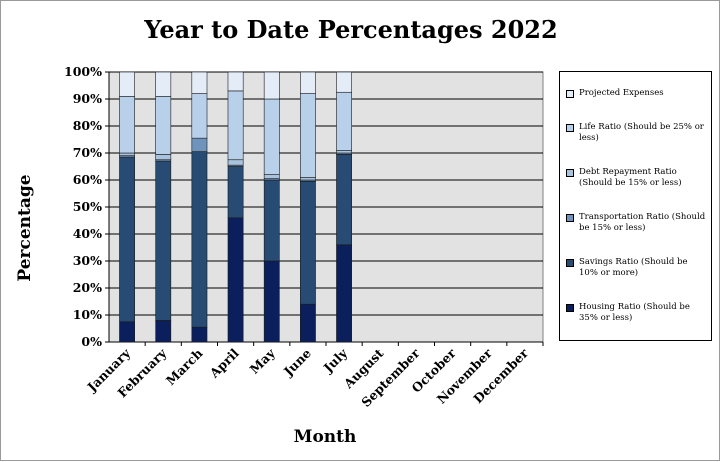  I want to click on legend-item: Savings Ratio (Should be 10% or more), so click(636, 268).